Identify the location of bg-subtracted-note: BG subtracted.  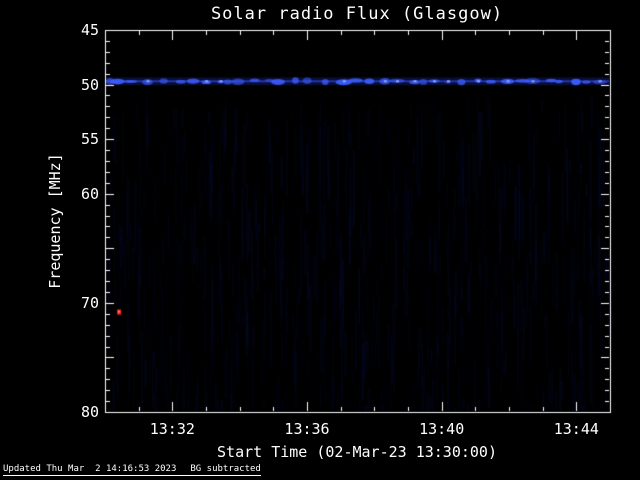
(225, 469).